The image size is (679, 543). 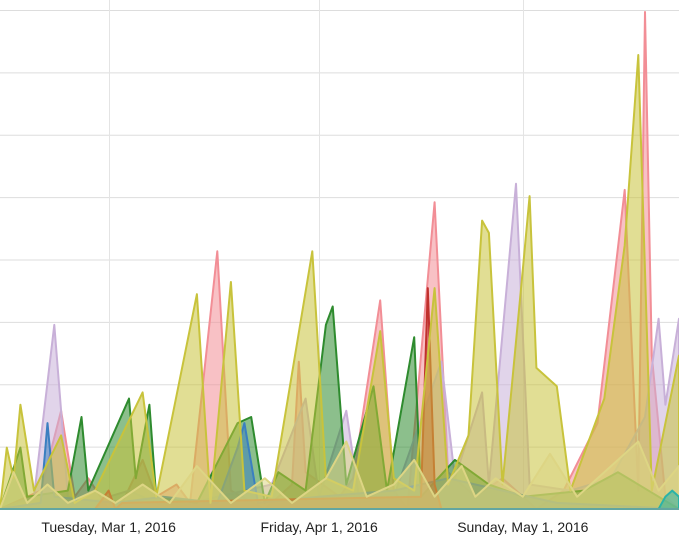 What do you see at coordinates (522, 527) in the screenshot?
I see `x-tick-label-may-1: Sunday, May 1, 2016` at bounding box center [522, 527].